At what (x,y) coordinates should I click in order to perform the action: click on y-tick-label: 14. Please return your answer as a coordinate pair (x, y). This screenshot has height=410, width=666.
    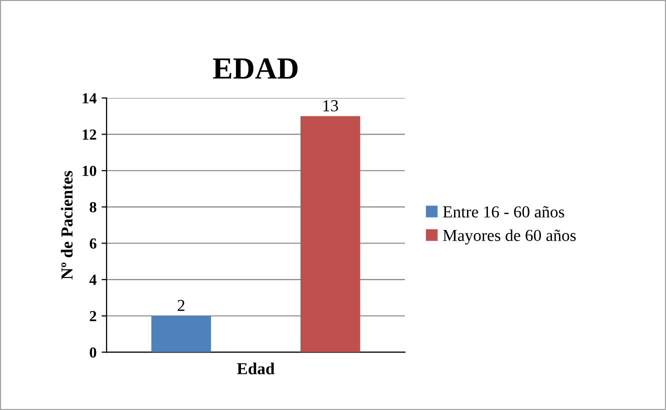
    Looking at the image, I should click on (89, 98).